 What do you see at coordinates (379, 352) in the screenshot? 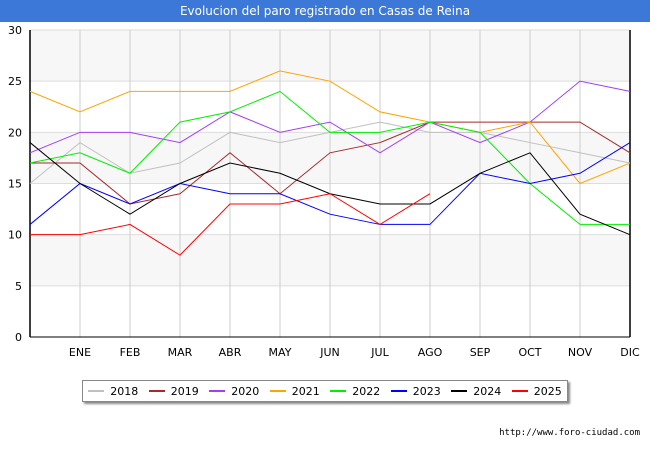
I see `x-tick-label: JUL` at bounding box center [379, 352].